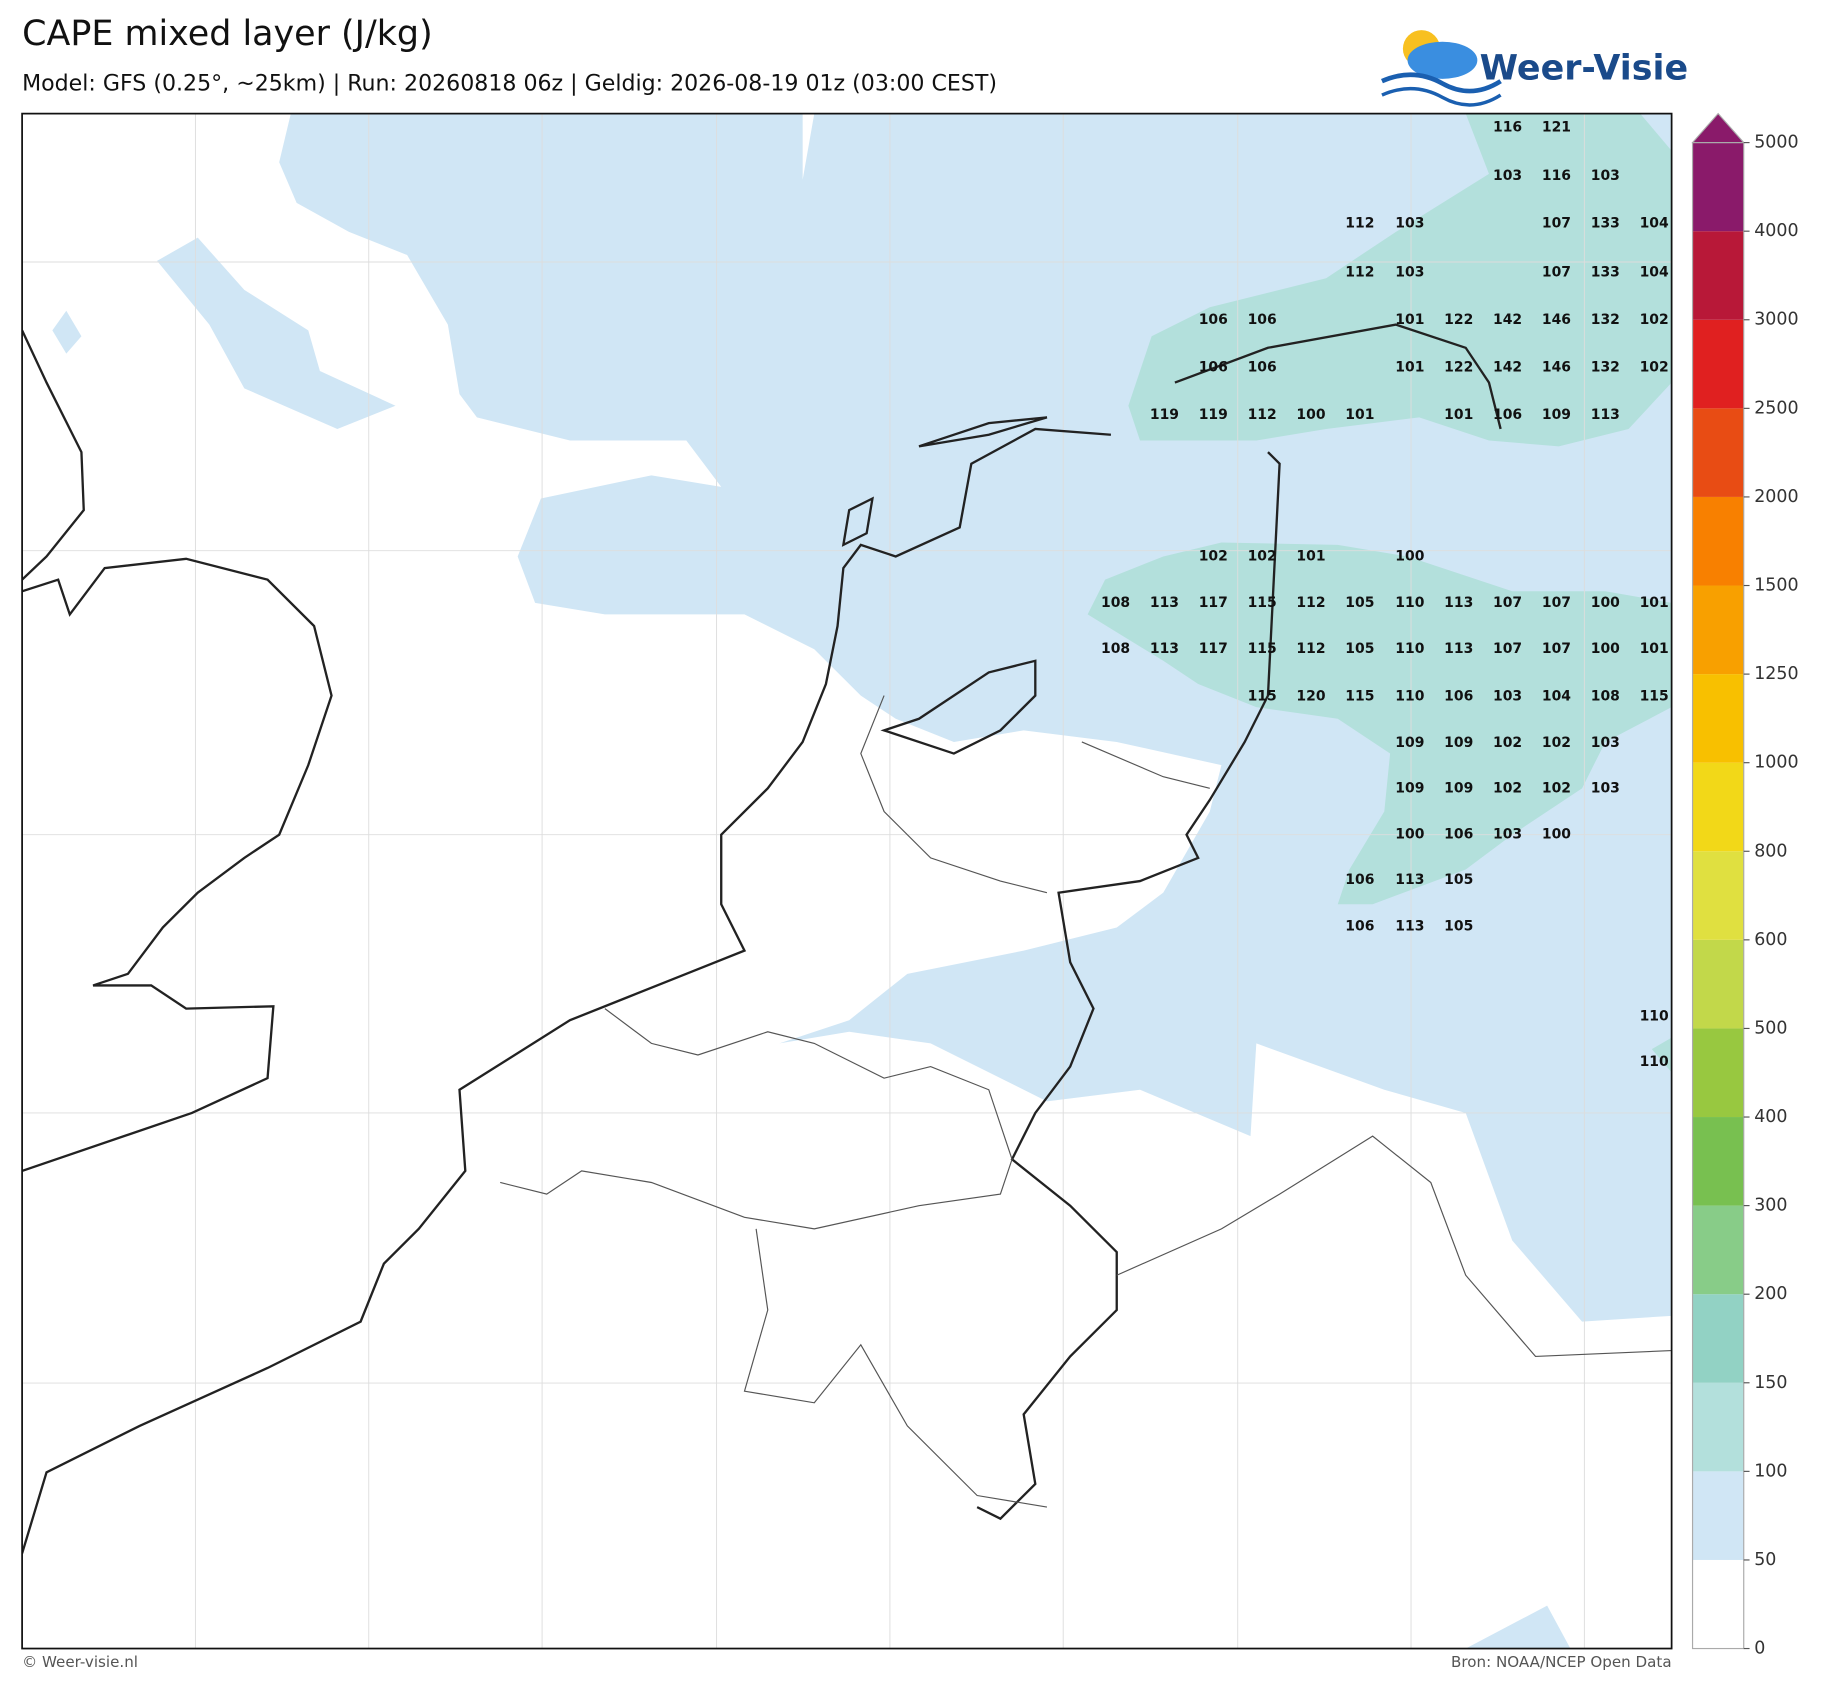 The height and width of the screenshot is (1681, 1824). Describe the element at coordinates (1507, 320) in the screenshot. I see `cape-label: 142` at that location.